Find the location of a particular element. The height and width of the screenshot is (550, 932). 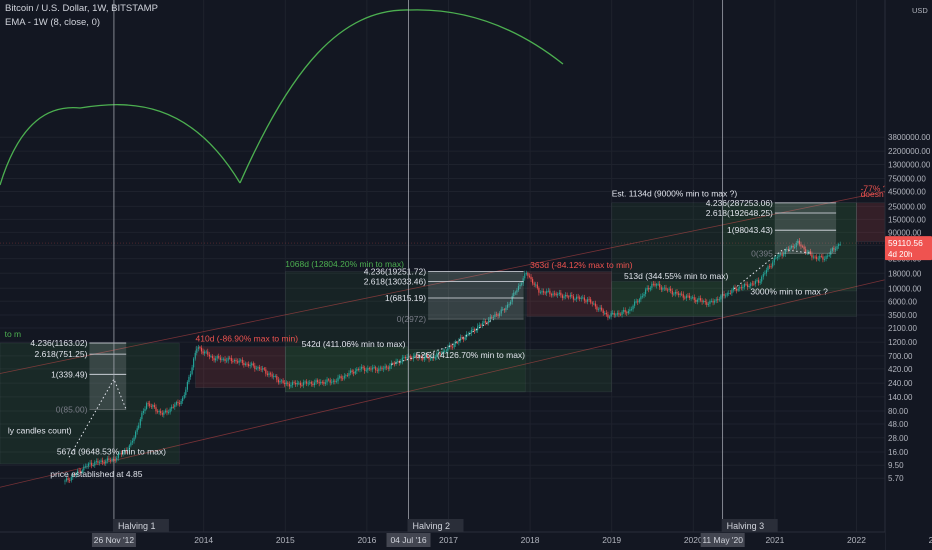

halving-date-label-3: 11 May '20 is located at coordinates (722, 540).